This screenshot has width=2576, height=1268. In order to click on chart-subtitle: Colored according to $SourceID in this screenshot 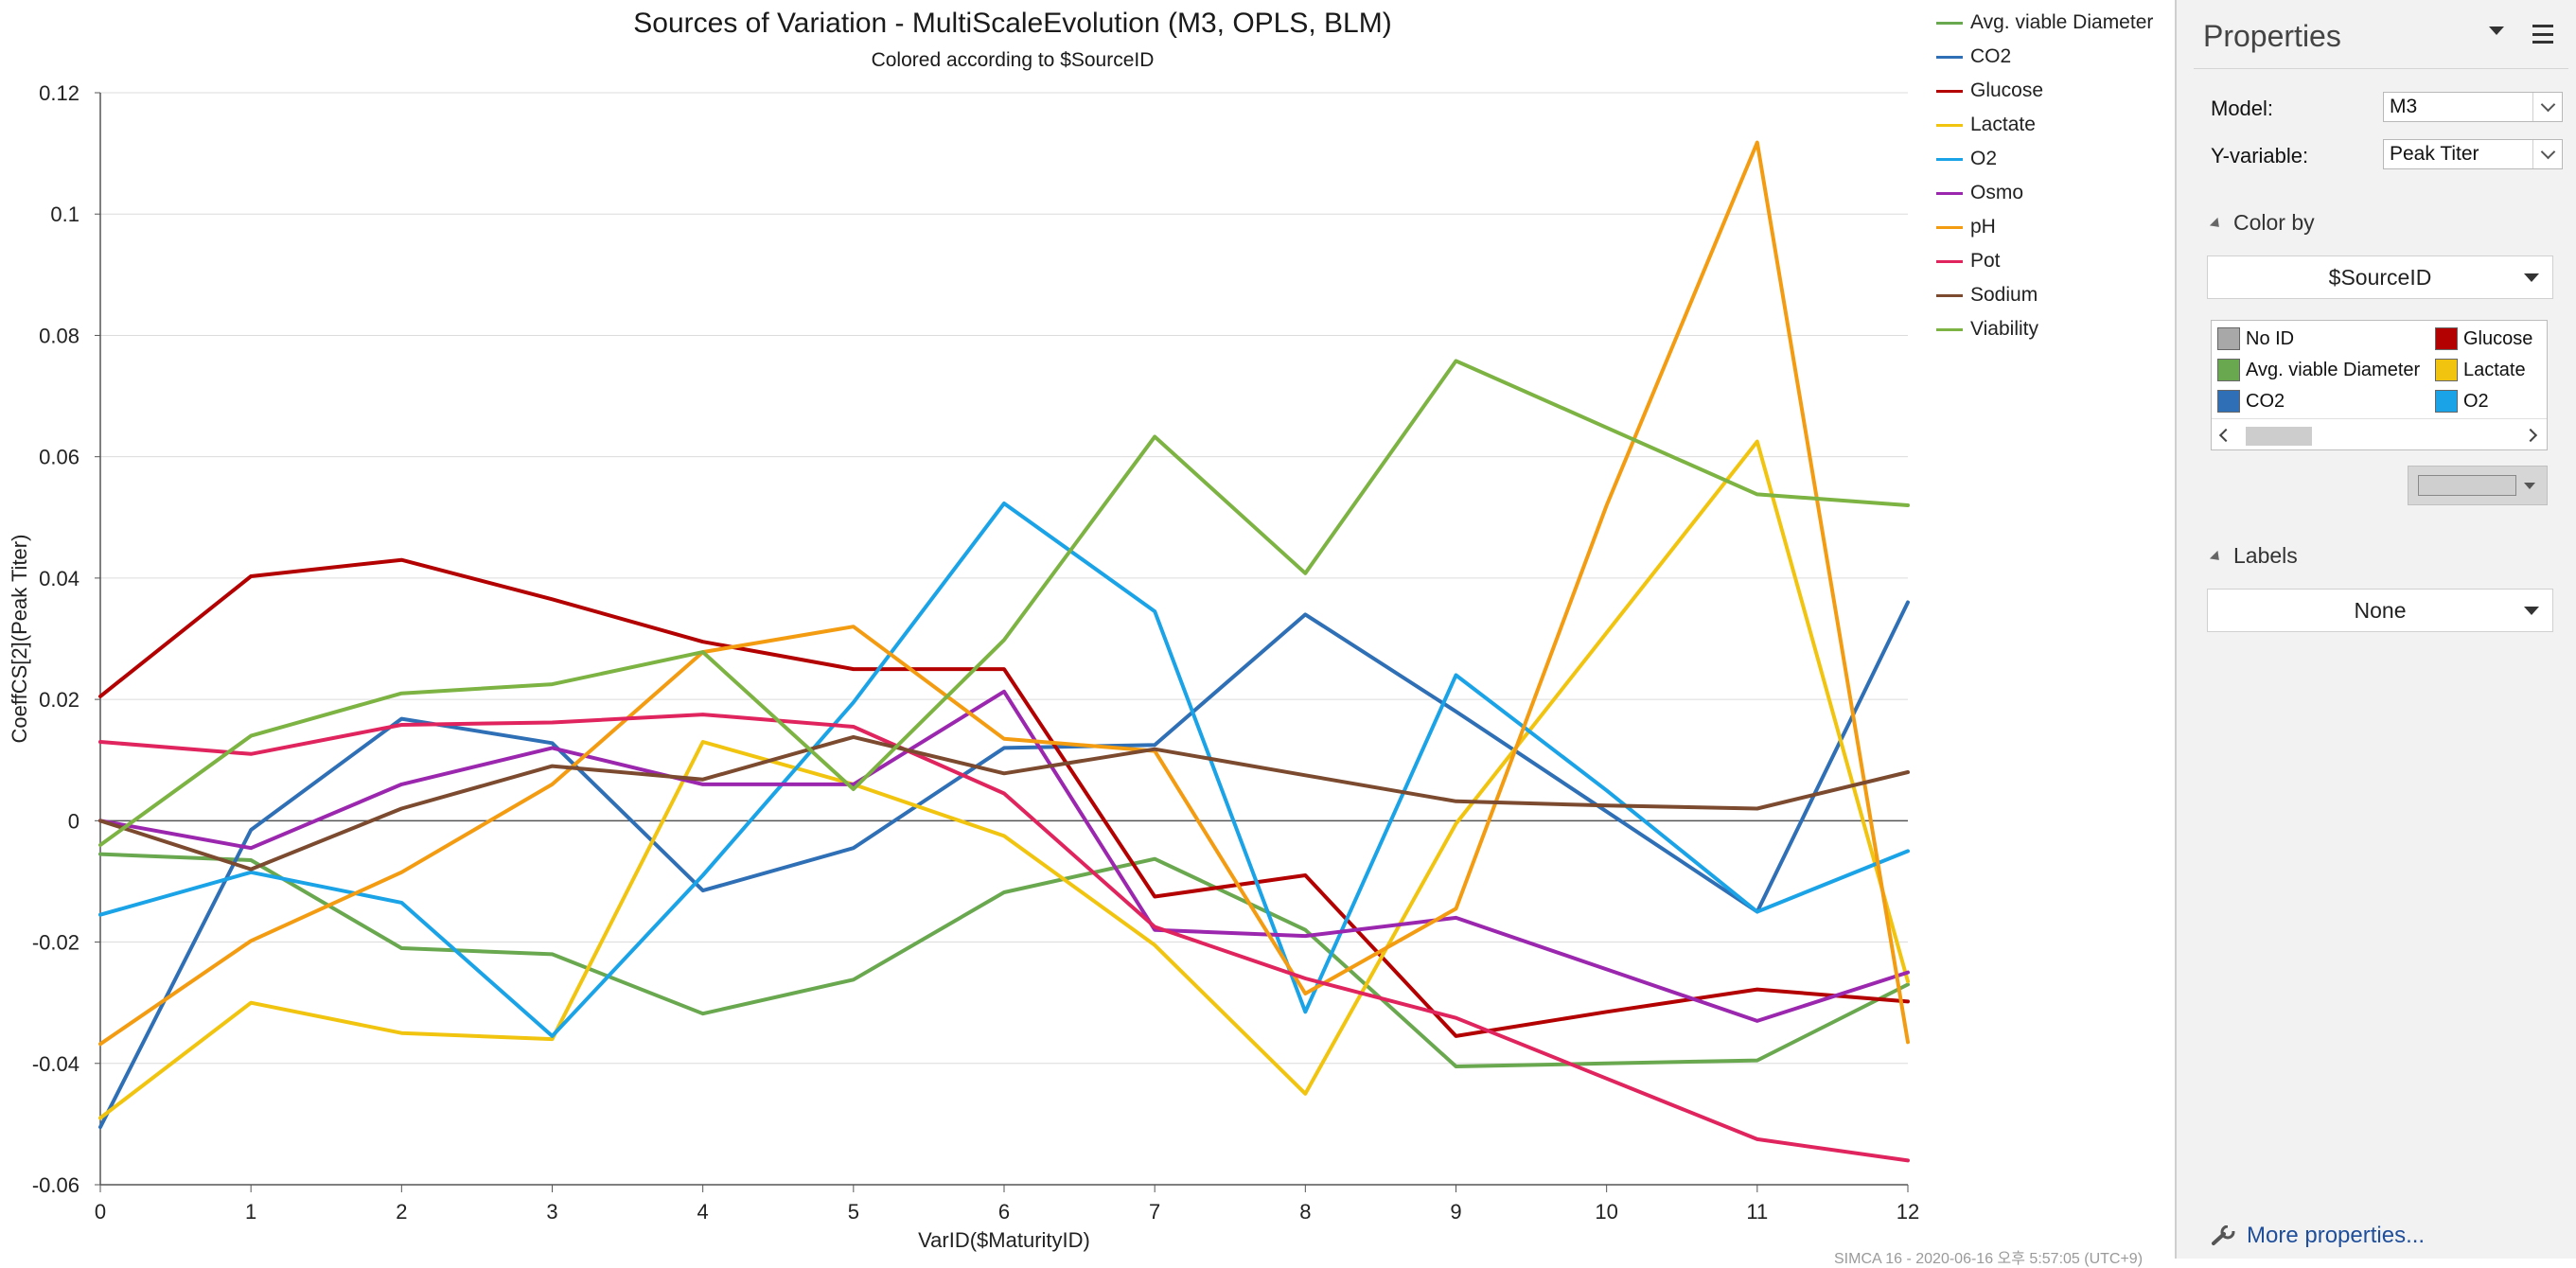, I will do `click(1013, 60)`.